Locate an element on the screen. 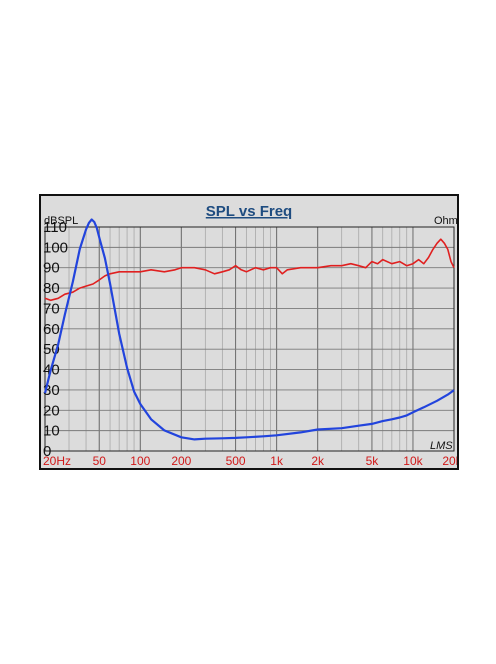 The width and height of the screenshot is (496, 664). spl-curve is located at coordinates (249, 270).